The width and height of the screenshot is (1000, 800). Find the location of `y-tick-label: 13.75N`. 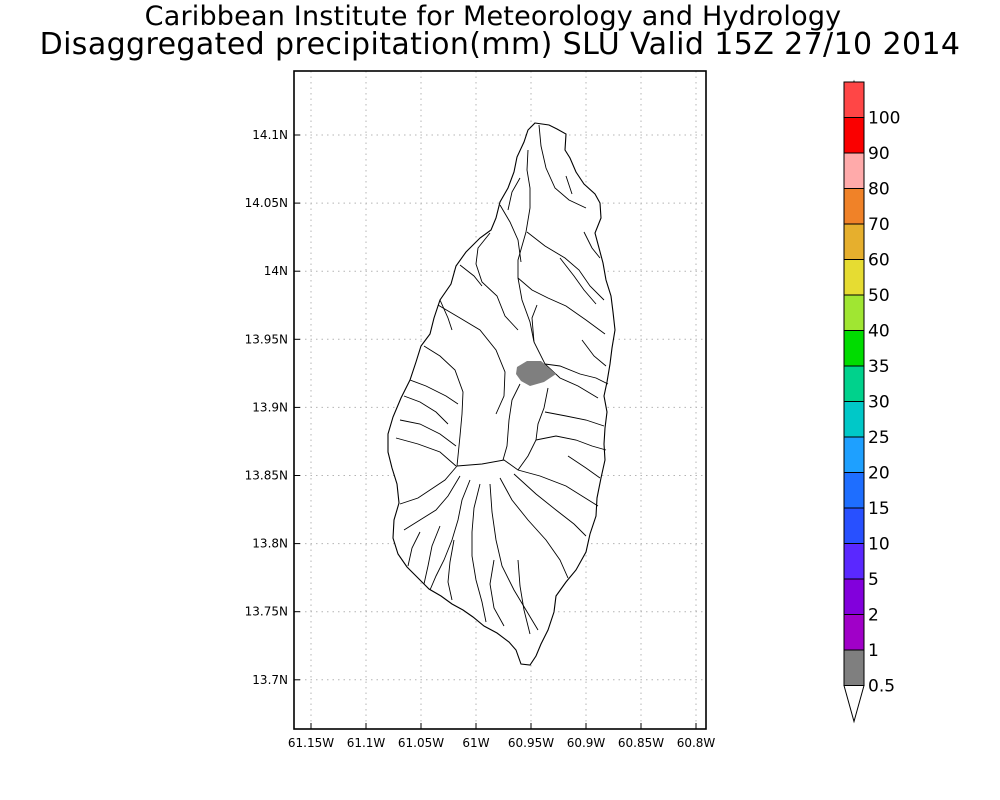

y-tick-label: 13.75N is located at coordinates (266, 612).